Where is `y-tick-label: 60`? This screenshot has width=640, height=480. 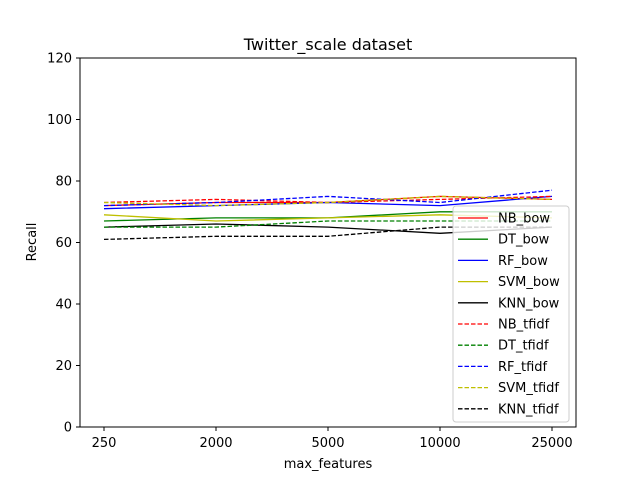
y-tick-label: 60 is located at coordinates (63, 243).